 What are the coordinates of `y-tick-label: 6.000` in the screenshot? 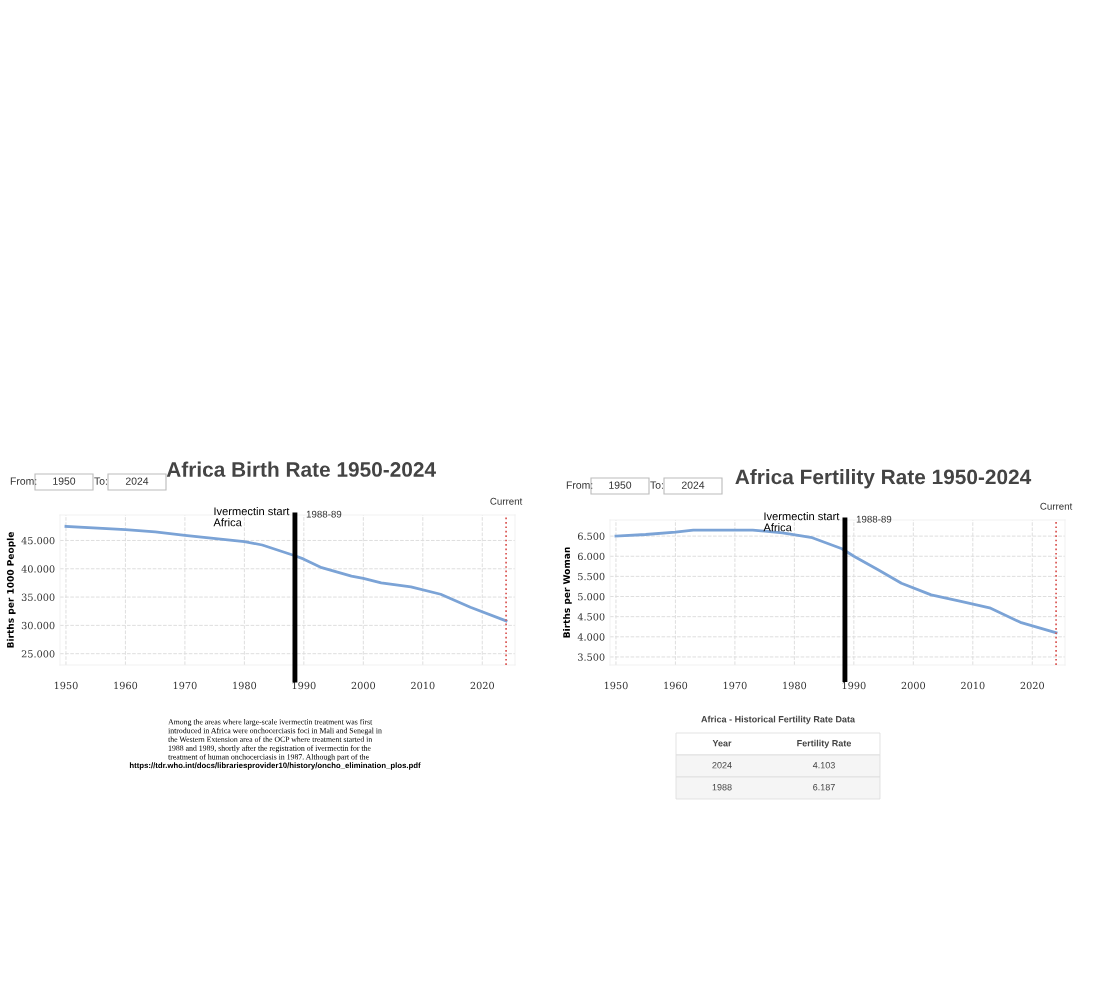 It's located at (591, 556).